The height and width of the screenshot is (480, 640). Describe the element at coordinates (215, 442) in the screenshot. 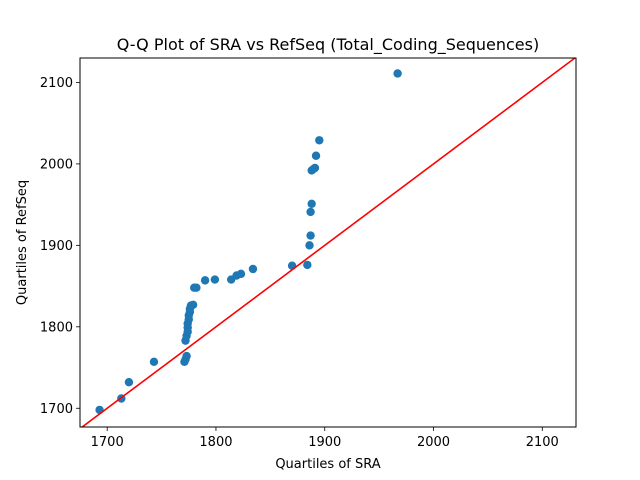

I see `x-tick-label: 1800` at that location.